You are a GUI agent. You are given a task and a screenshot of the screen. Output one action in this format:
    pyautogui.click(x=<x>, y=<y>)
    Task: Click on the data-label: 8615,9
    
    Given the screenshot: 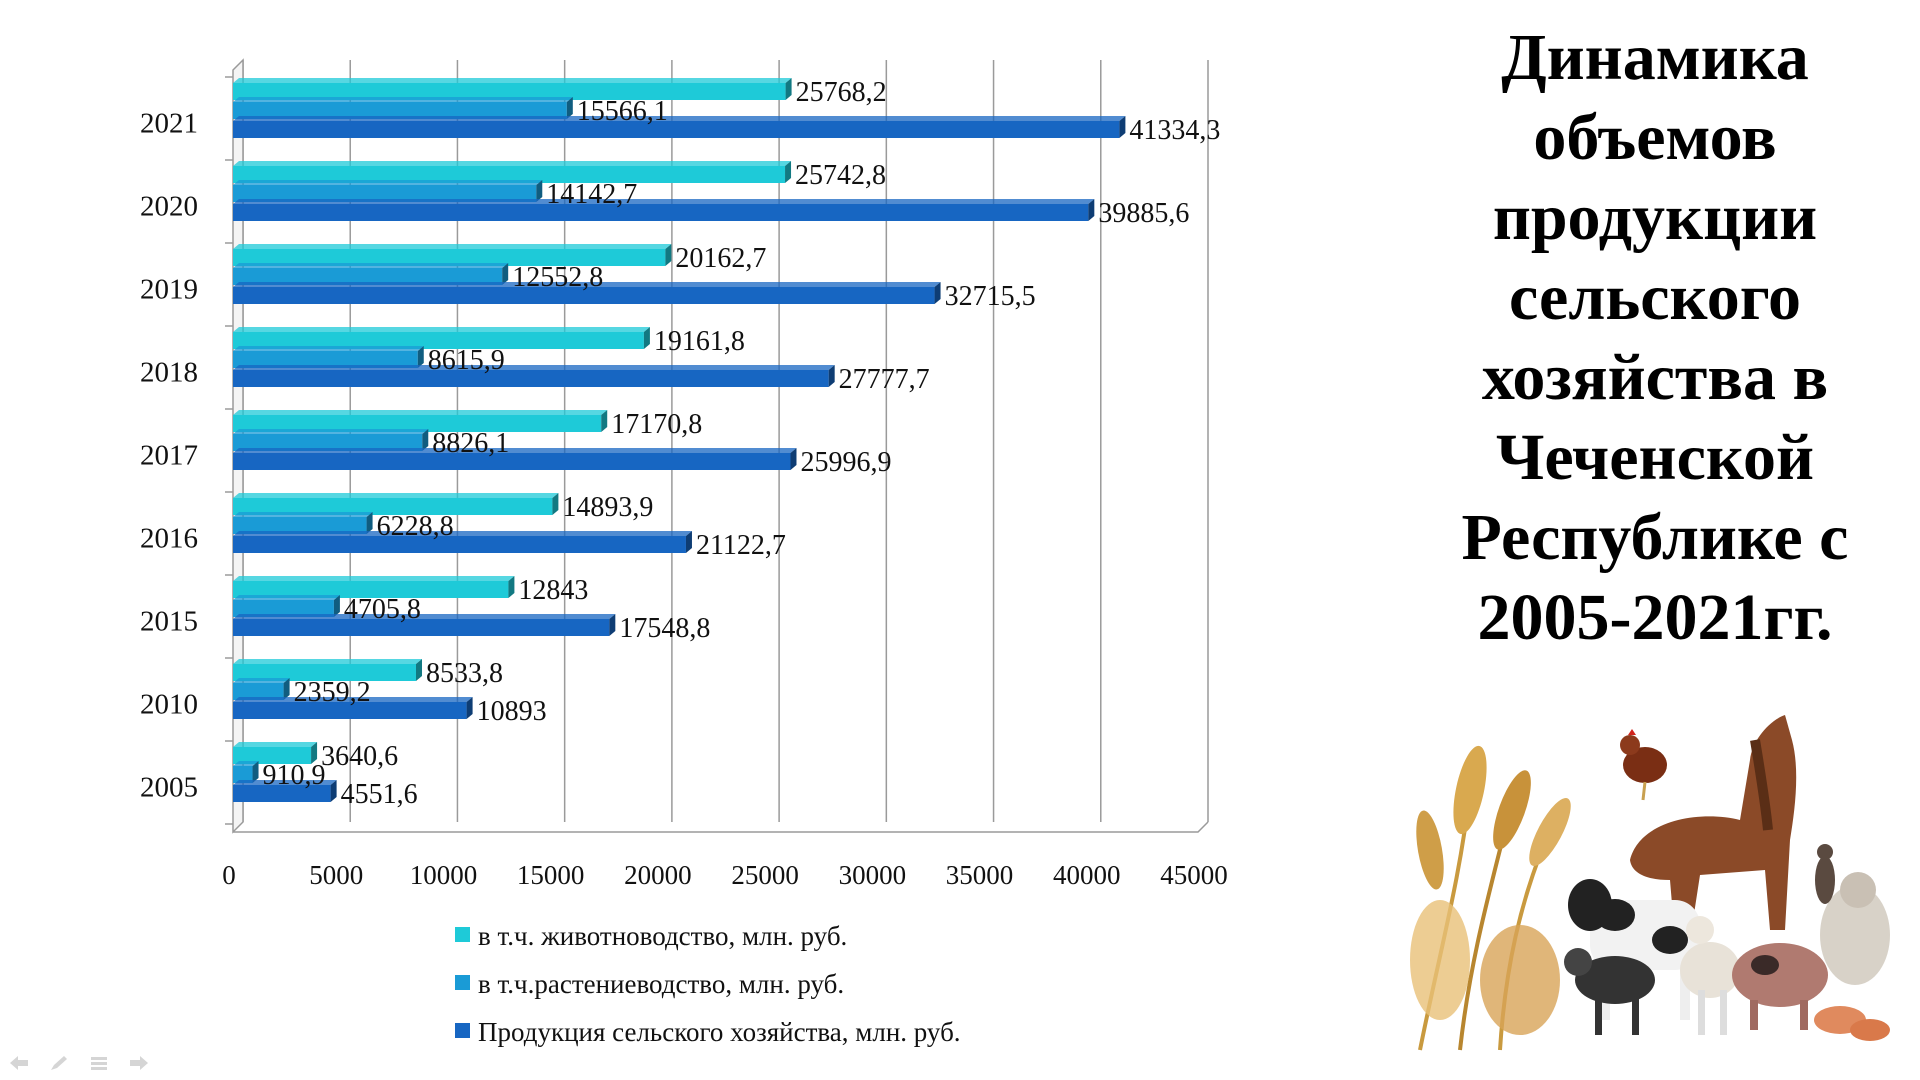 What is the action you would take?
    pyautogui.click(x=466, y=360)
    